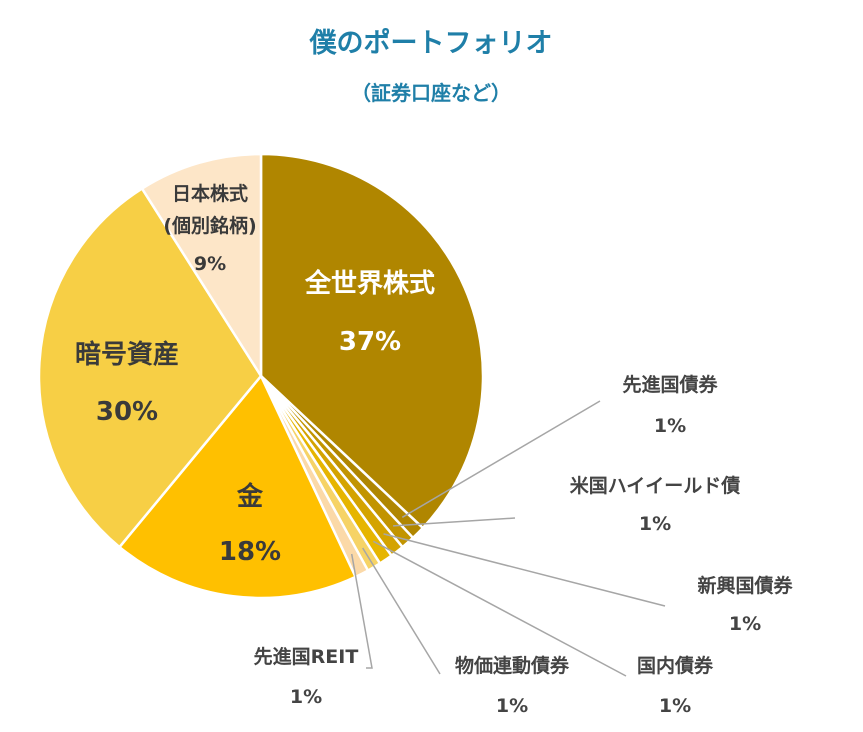 Image resolution: width=863 pixels, height=732 pixels. Describe the element at coordinates (306, 697) in the screenshot. I see `slice-value-7: 1%` at that location.